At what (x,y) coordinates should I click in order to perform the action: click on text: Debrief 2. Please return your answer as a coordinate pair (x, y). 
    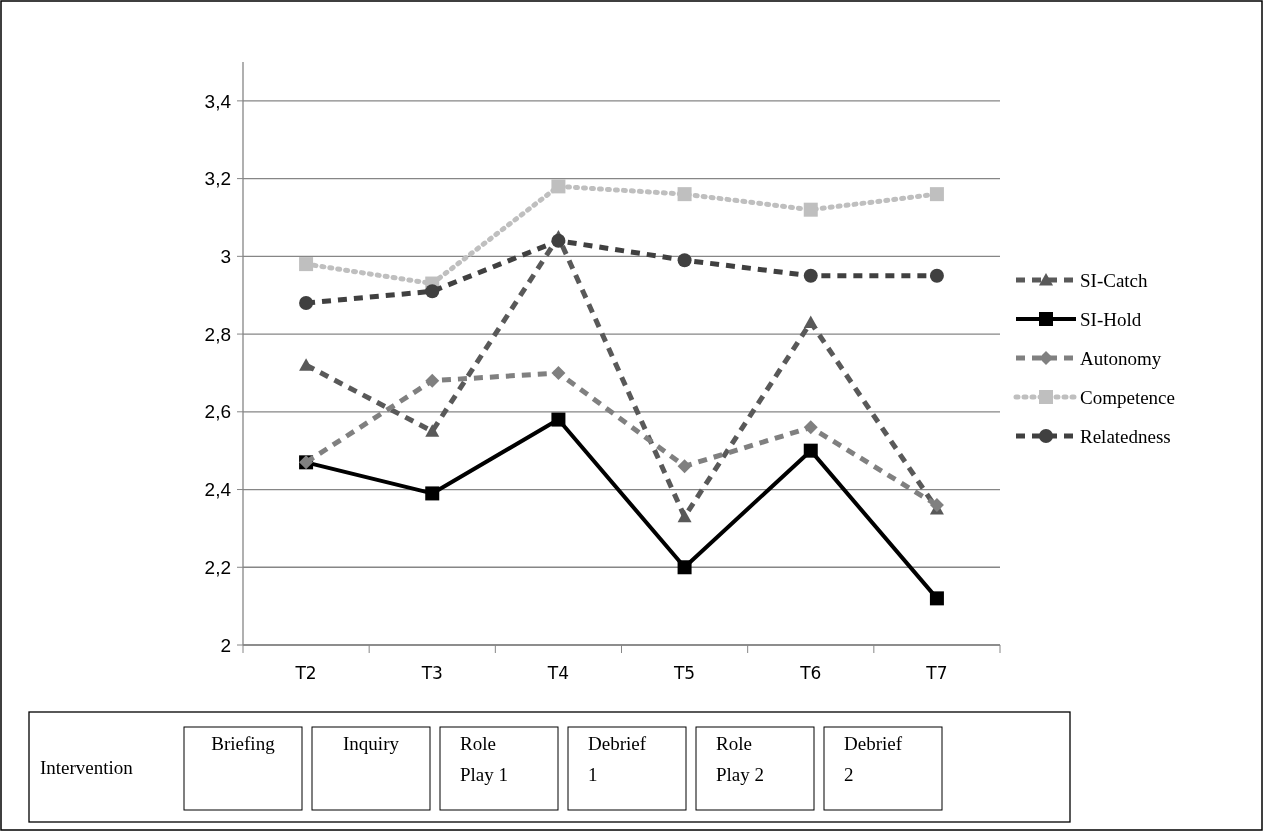
    Looking at the image, I should click on (873, 759).